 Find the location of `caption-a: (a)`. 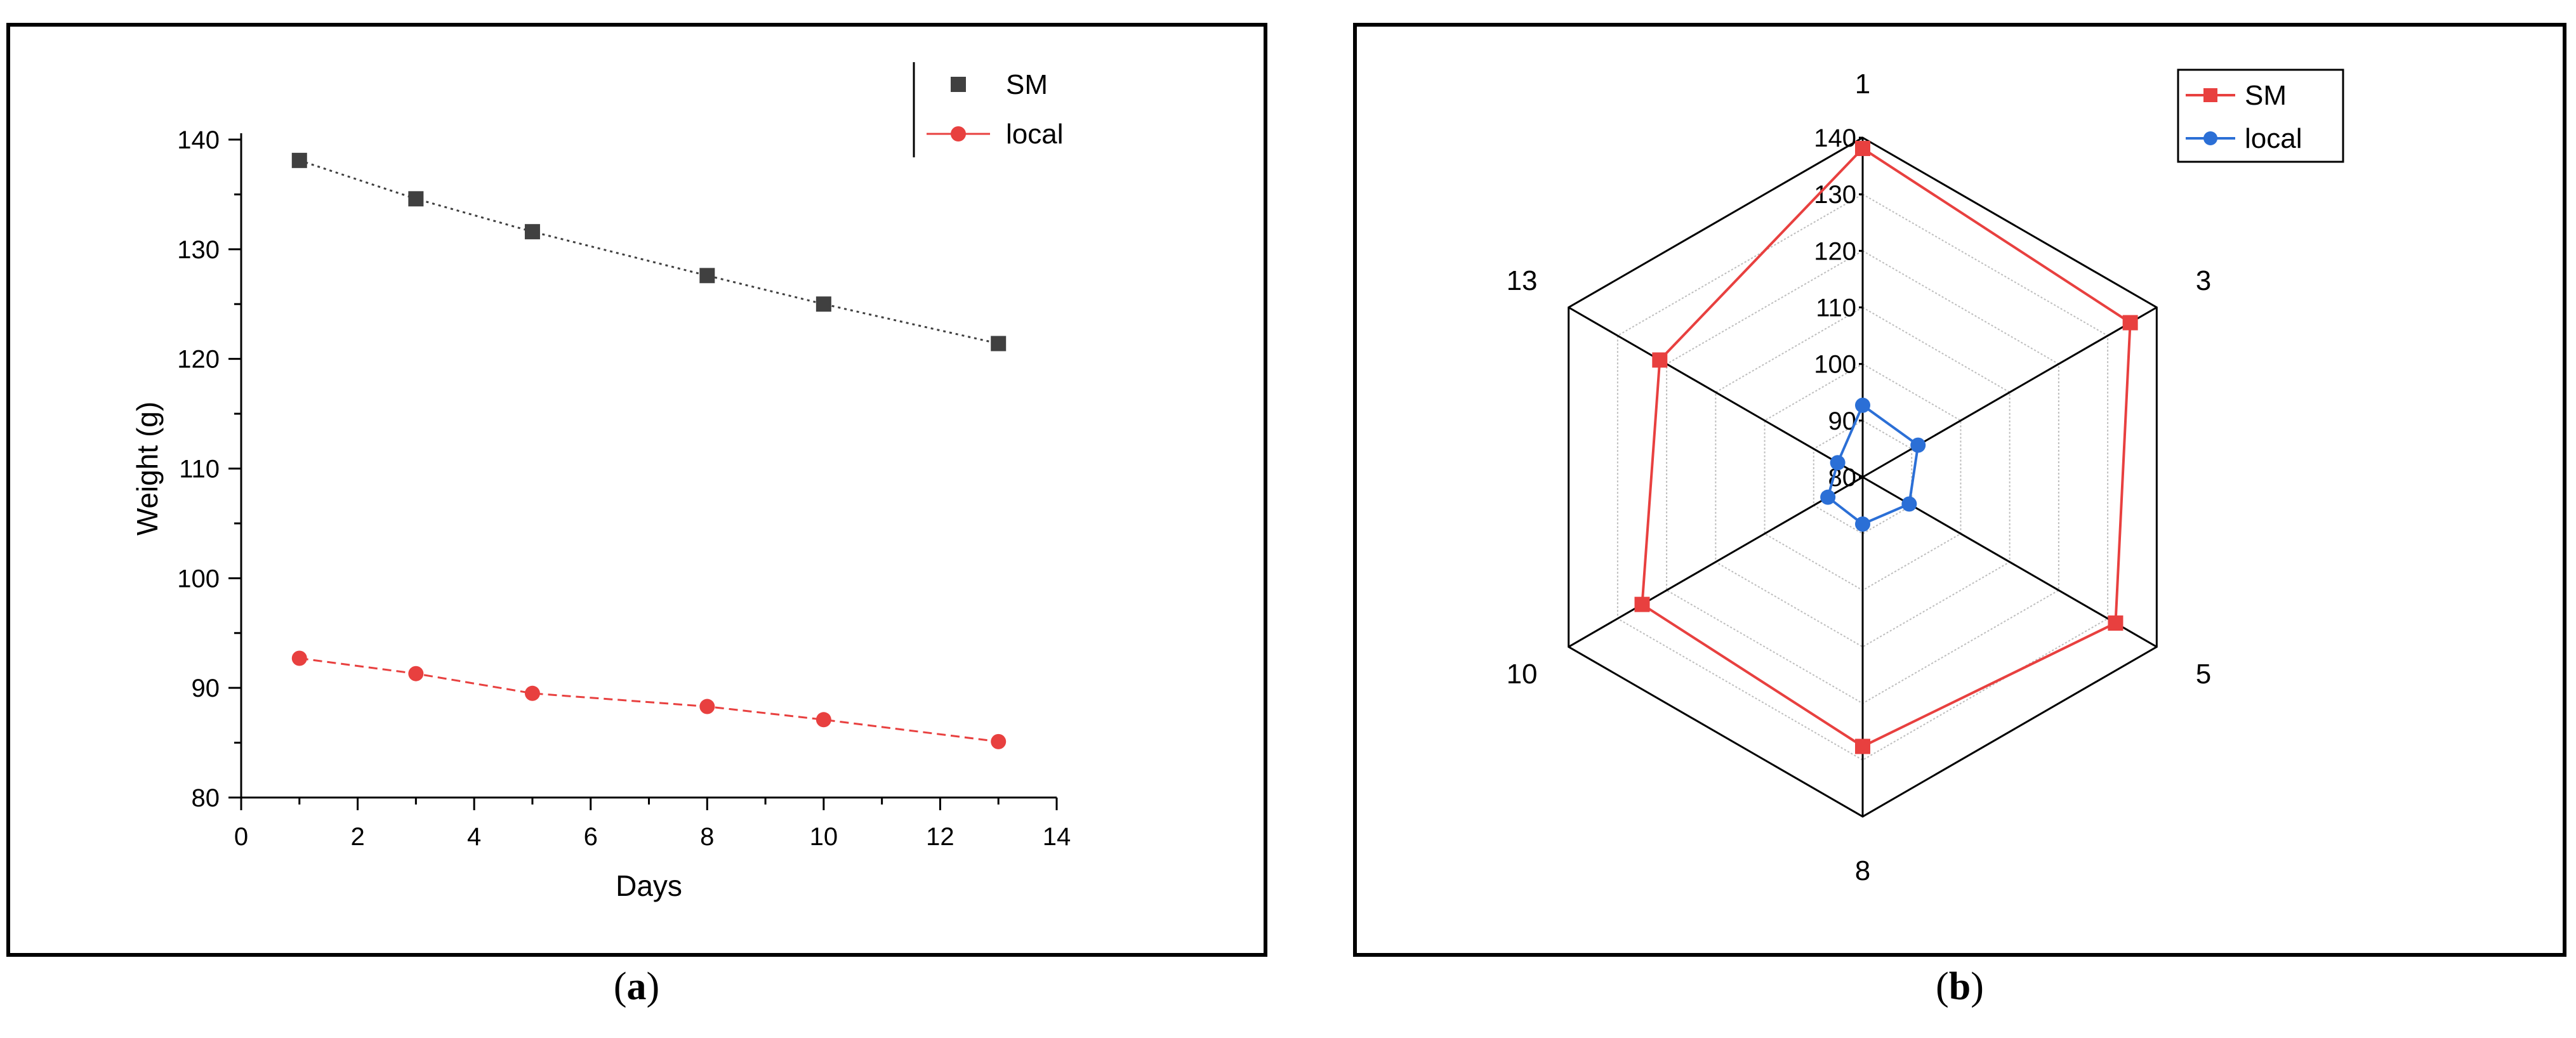

caption-a: (a) is located at coordinates (637, 986).